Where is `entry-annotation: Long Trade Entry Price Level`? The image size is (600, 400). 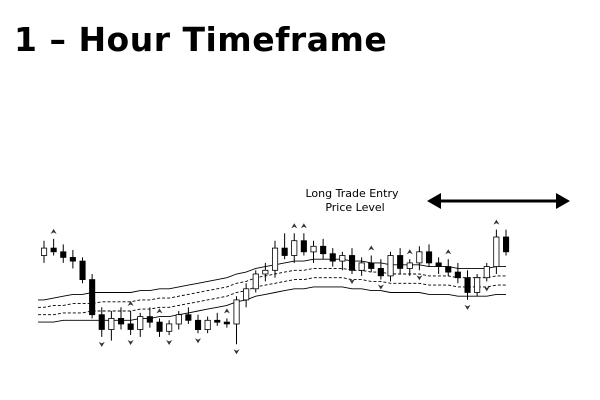
entry-annotation: Long Trade Entry Price Level is located at coordinates (438, 200).